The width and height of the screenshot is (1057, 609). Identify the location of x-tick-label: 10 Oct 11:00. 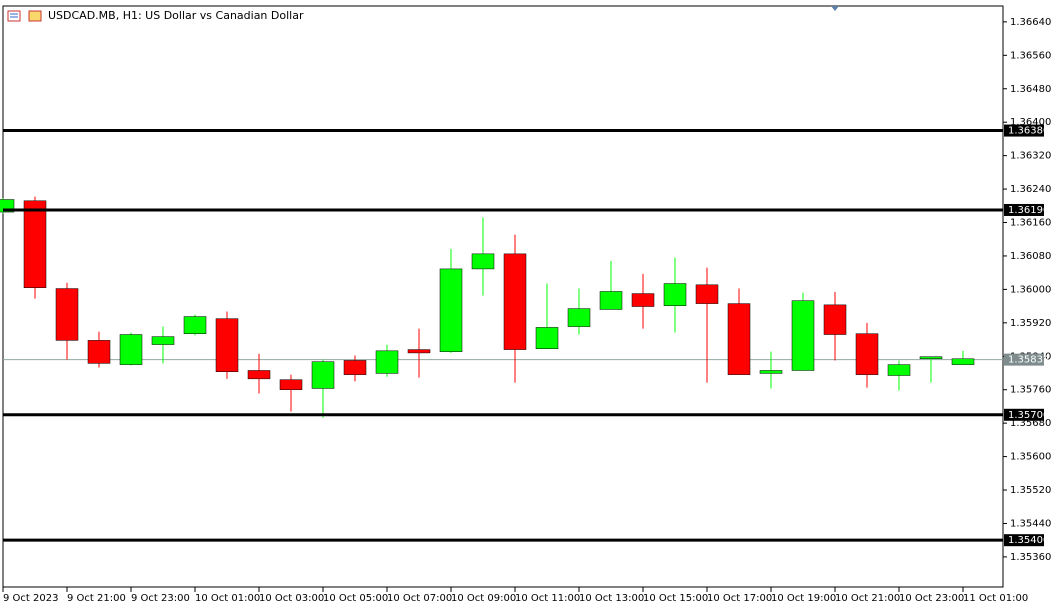
(547, 598).